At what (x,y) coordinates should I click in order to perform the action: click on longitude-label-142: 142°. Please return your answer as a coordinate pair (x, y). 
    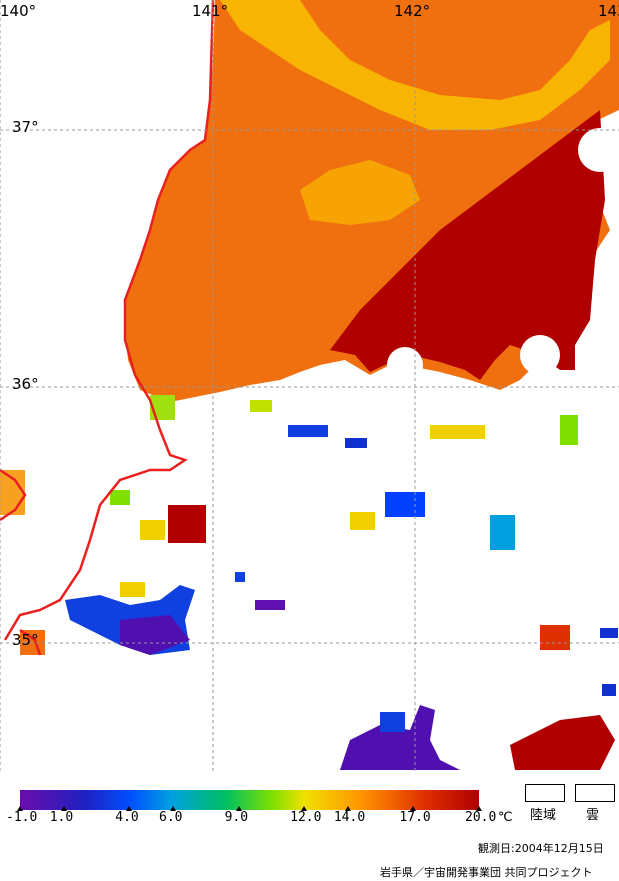
    Looking at the image, I should click on (412, 11).